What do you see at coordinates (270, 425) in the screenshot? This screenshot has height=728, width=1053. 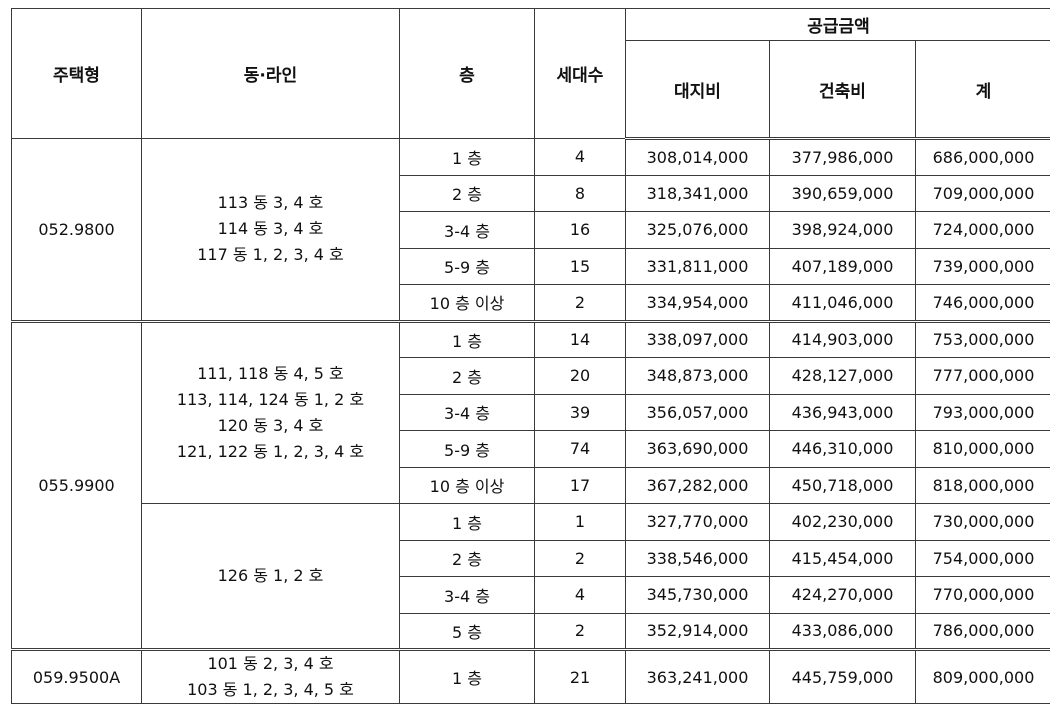 I see `dong-line-text: 120 동 3, 4 호` at bounding box center [270, 425].